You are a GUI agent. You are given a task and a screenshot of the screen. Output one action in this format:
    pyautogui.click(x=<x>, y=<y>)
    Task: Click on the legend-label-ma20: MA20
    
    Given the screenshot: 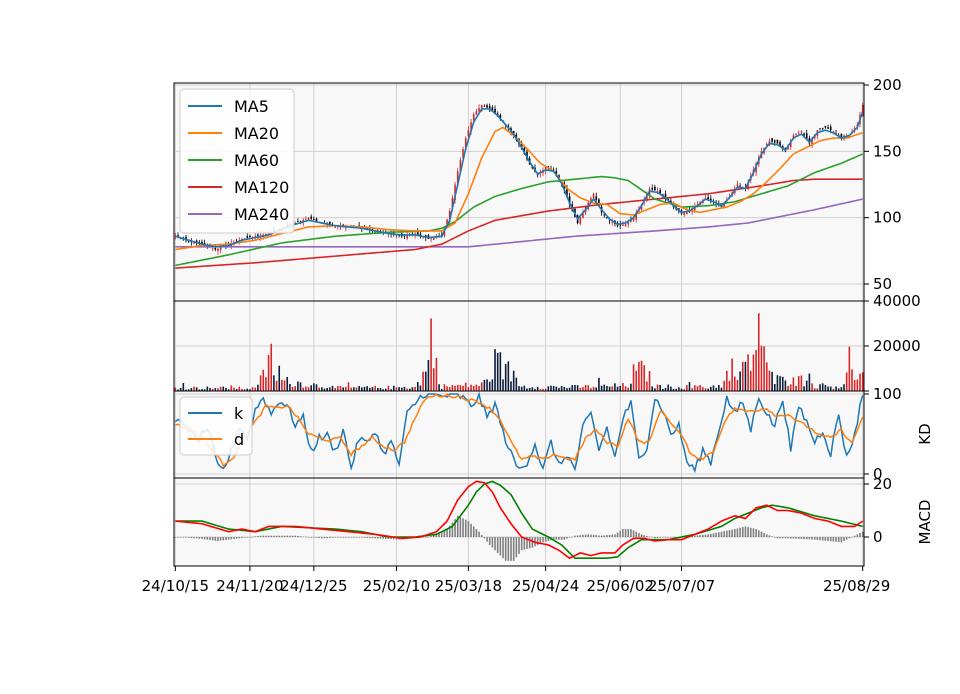 What is the action you would take?
    pyautogui.click(x=256, y=133)
    